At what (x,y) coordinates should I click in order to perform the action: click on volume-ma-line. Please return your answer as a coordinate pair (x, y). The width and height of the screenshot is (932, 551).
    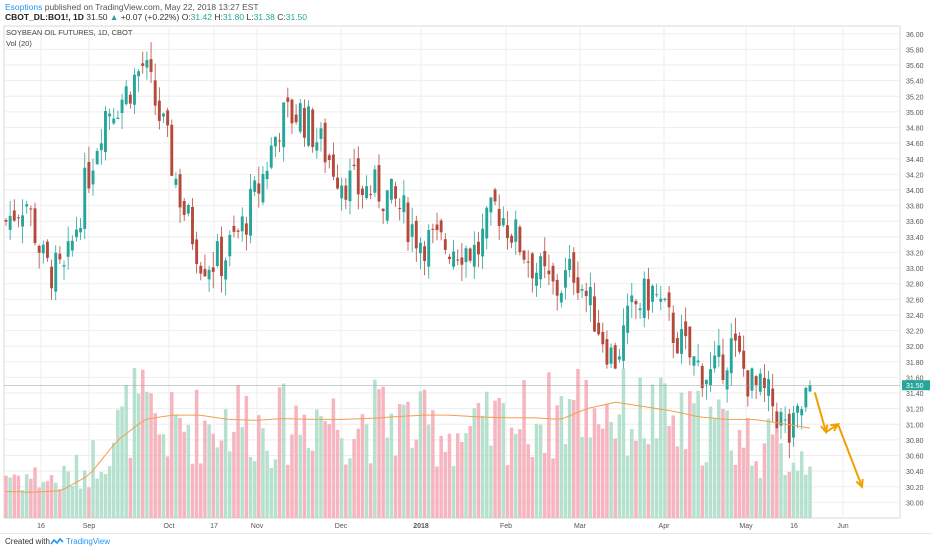
    Looking at the image, I should click on (408, 447).